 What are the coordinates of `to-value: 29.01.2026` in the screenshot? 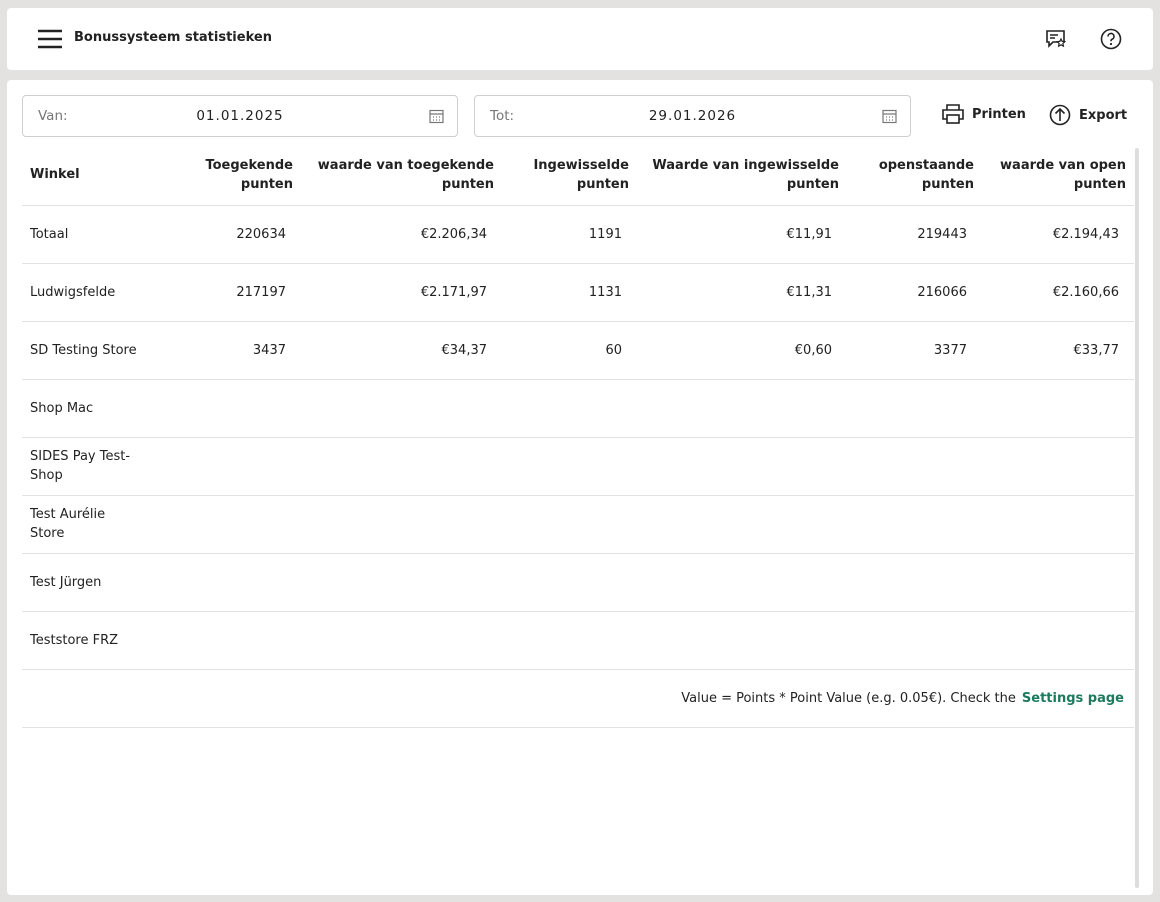 It's located at (692, 116).